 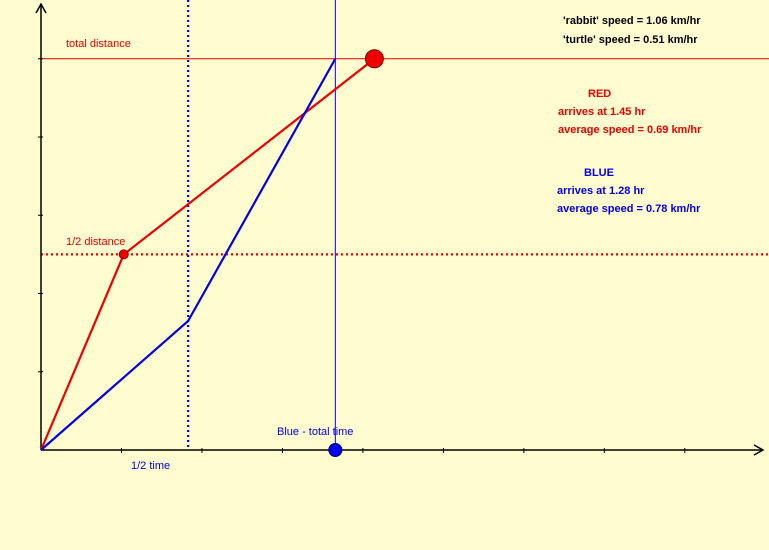 I want to click on red-title: RED, so click(x=600, y=94).